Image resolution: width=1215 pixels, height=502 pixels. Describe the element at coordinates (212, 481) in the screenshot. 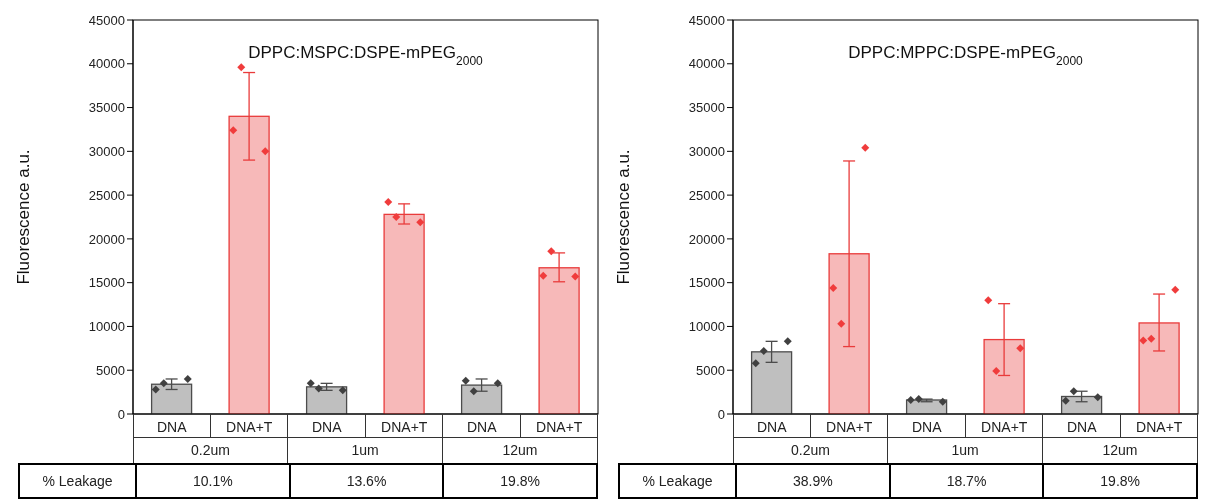

I see `text: 10.1%` at that location.